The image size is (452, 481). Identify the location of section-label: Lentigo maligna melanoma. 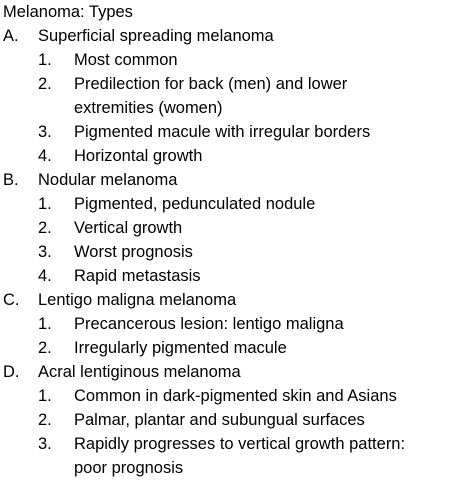
(137, 300).